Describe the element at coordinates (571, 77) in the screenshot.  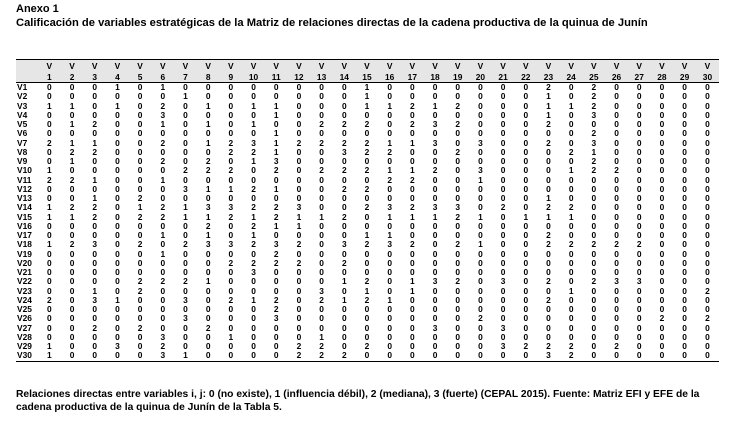
I see `column-header-number: 24` at that location.